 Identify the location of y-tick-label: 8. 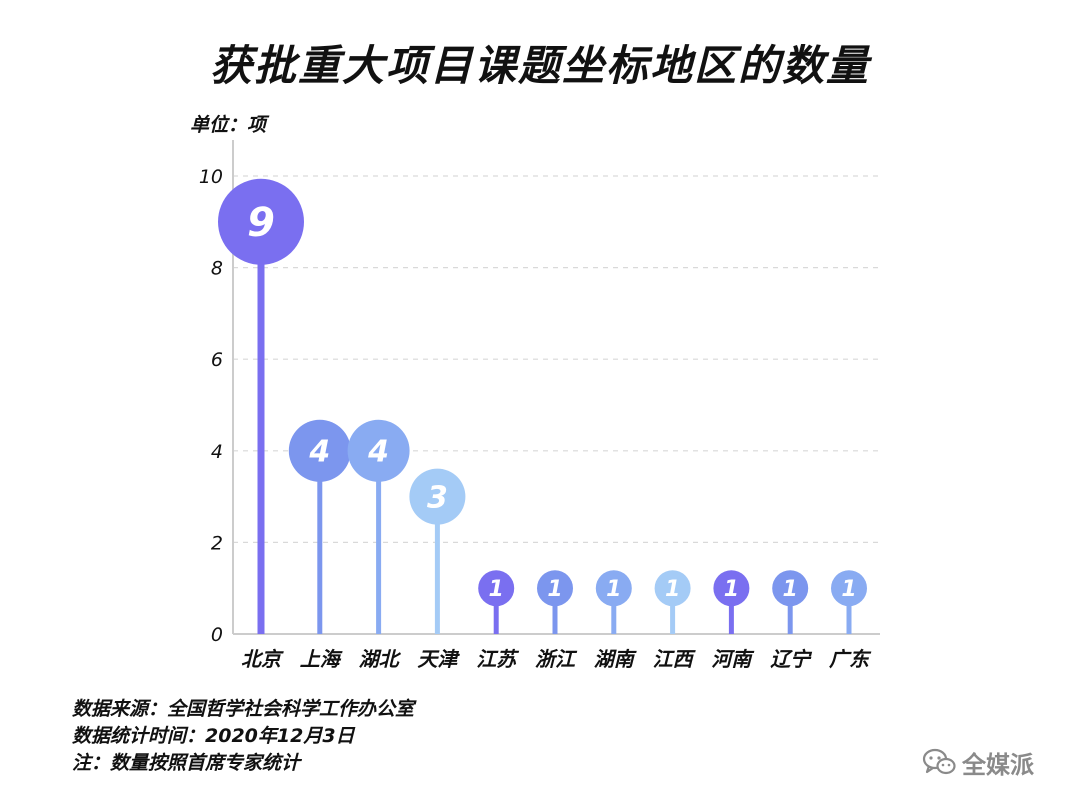
(217, 269).